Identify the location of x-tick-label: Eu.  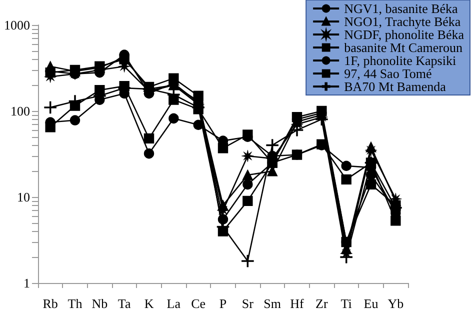
(371, 303).